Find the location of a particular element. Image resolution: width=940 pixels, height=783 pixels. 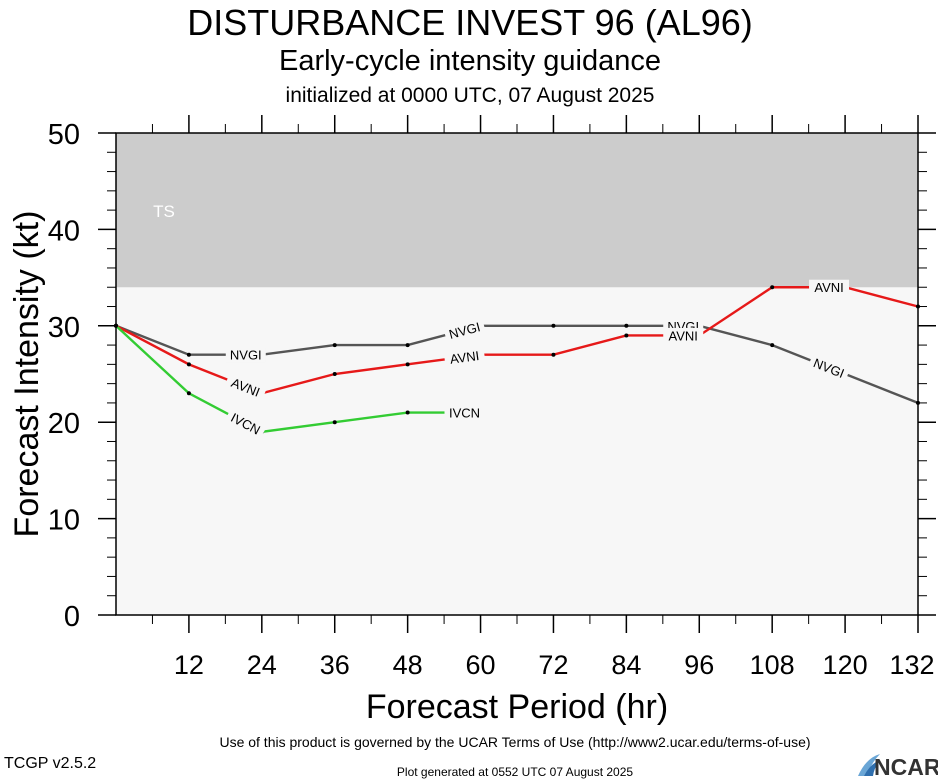

y-tick-label: 50 is located at coordinates (64, 135).